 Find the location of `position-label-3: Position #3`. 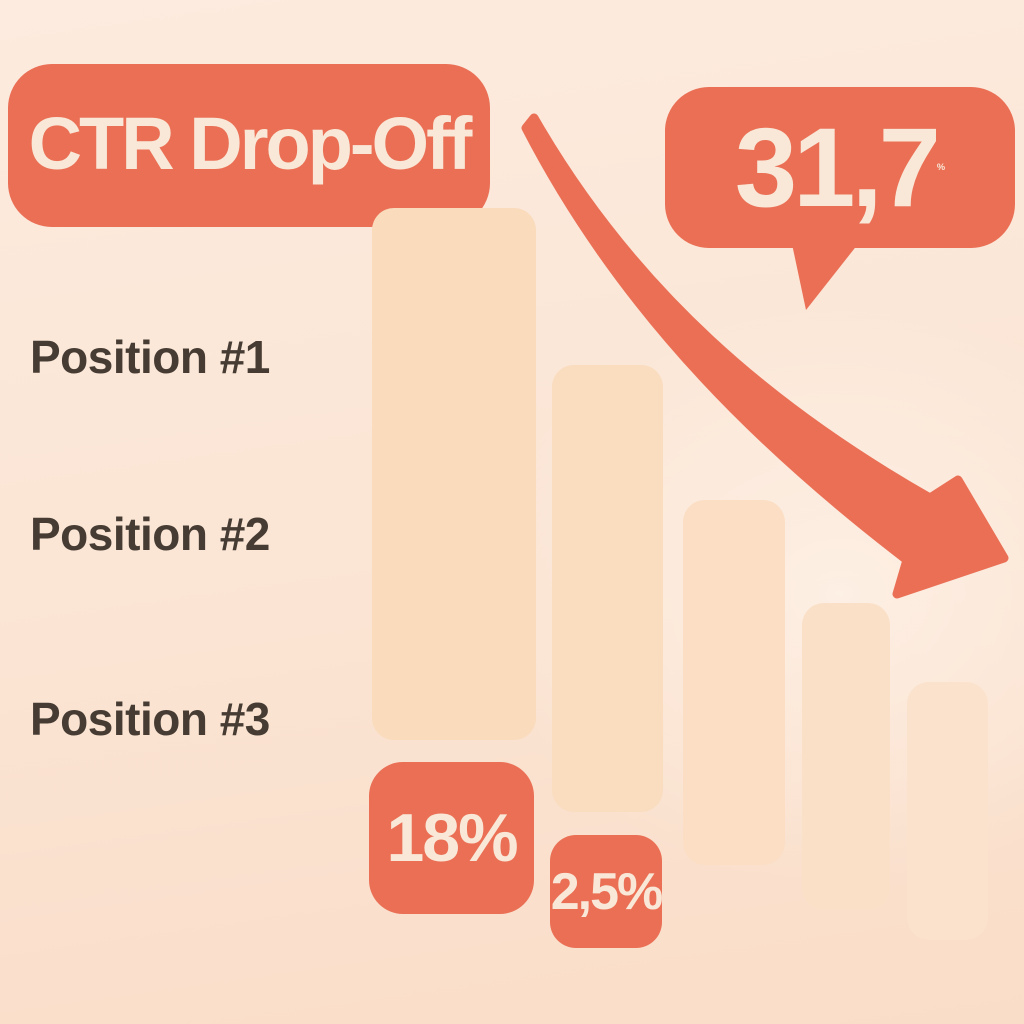

position-label-3: Position #3 is located at coordinates (150, 719).